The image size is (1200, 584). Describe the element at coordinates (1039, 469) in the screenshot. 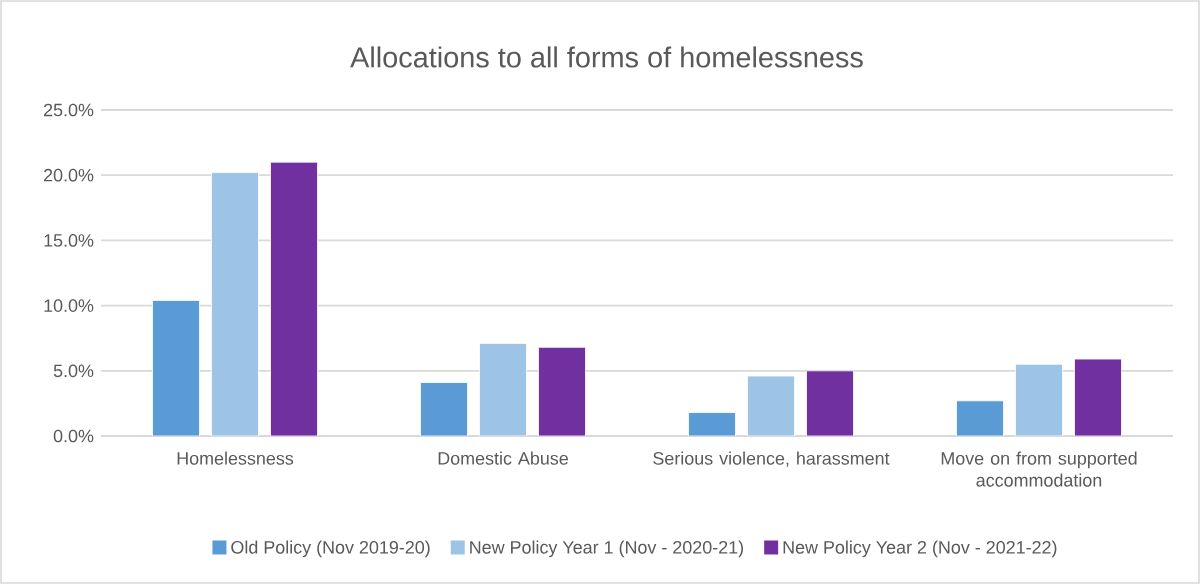

I see `x-tick-label: Move on from supported accommodation` at that location.